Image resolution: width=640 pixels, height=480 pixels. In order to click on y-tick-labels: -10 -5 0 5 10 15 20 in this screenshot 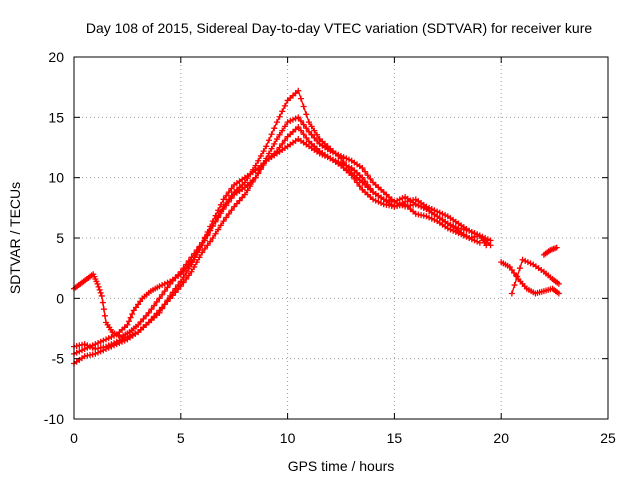, I will do `click(54, 238)`.